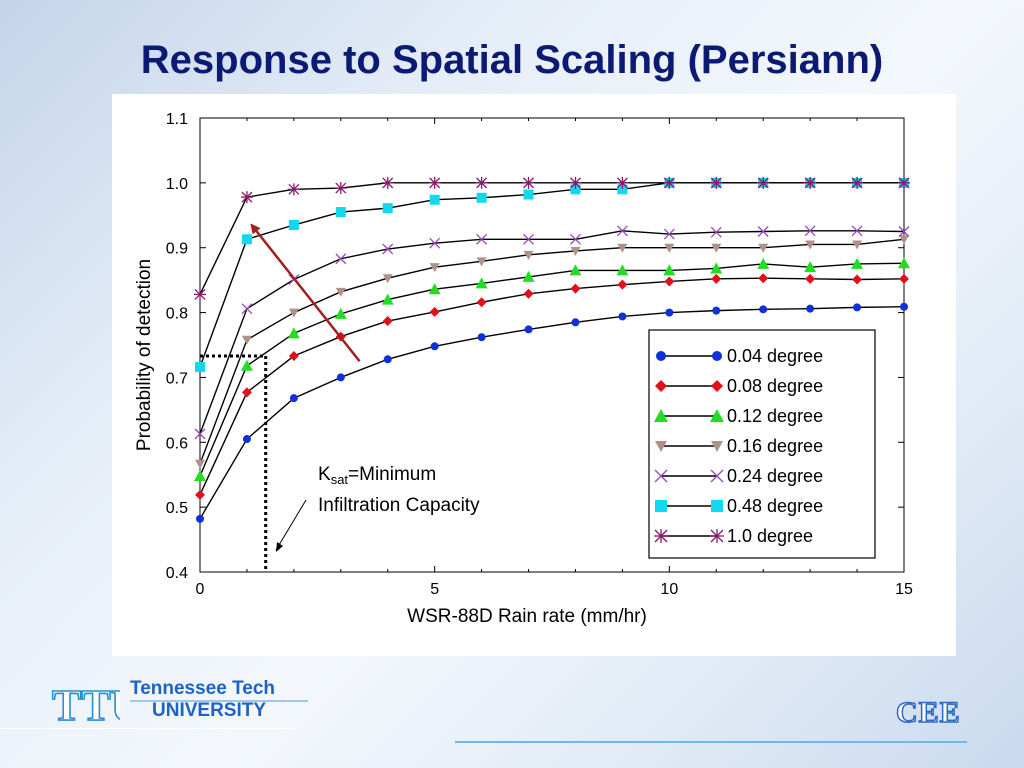 This screenshot has height=768, width=1024. Describe the element at coordinates (377, 475) in the screenshot. I see `annotation-line1: Ksat=Minimum` at that location.